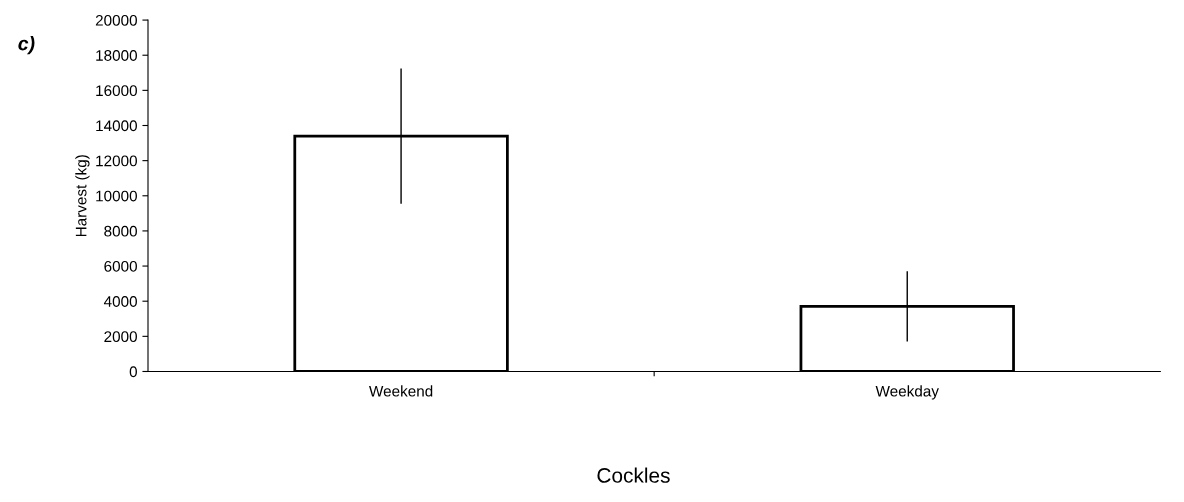 The width and height of the screenshot is (1184, 502). Describe the element at coordinates (116, 196) in the screenshot. I see `y-tick-label: 10000` at that location.